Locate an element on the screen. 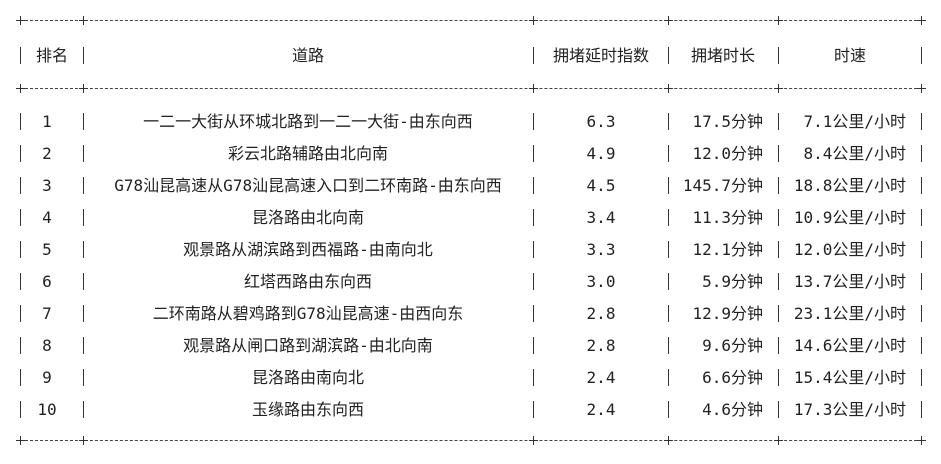 This screenshot has width=941, height=464. rank-cell: 5 is located at coordinates (47, 249).